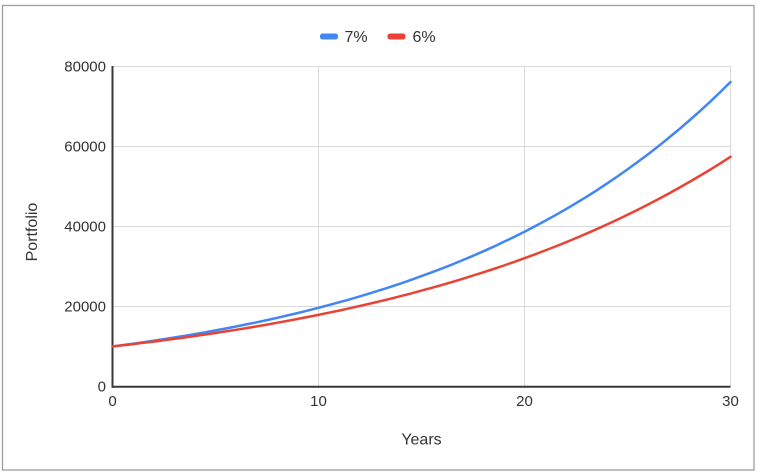 The width and height of the screenshot is (758, 476). What do you see at coordinates (424, 37) in the screenshot?
I see `svg-text: 6%` at bounding box center [424, 37].